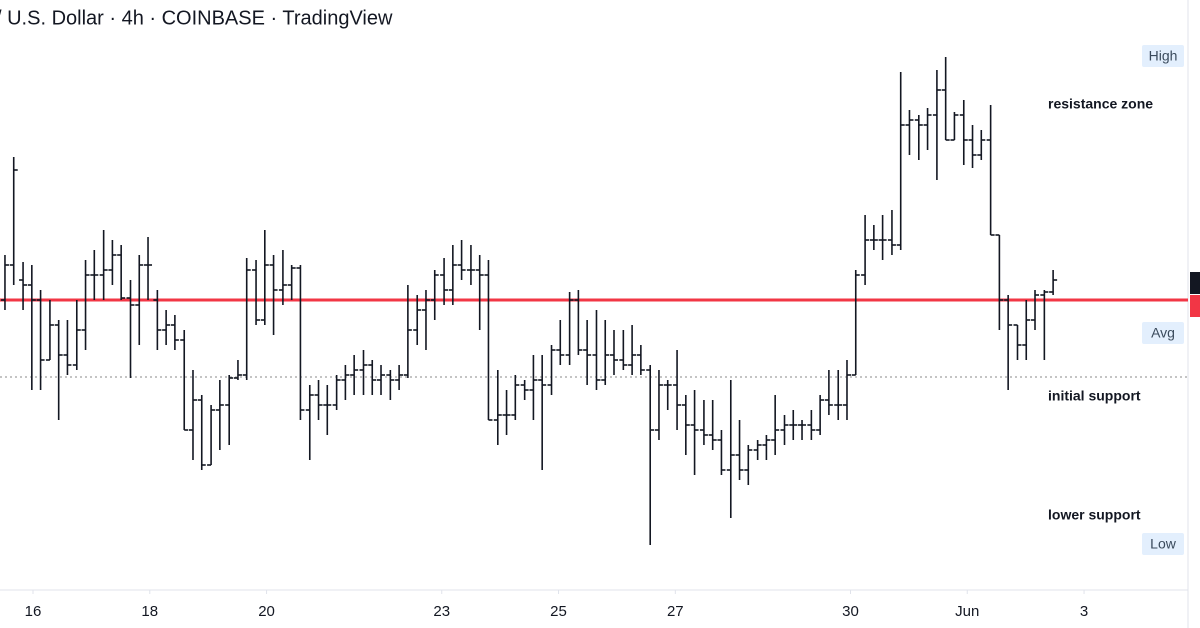 This screenshot has width=1200, height=628. Describe the element at coordinates (675, 611) in the screenshot. I see `x-tick-label: 27` at that location.